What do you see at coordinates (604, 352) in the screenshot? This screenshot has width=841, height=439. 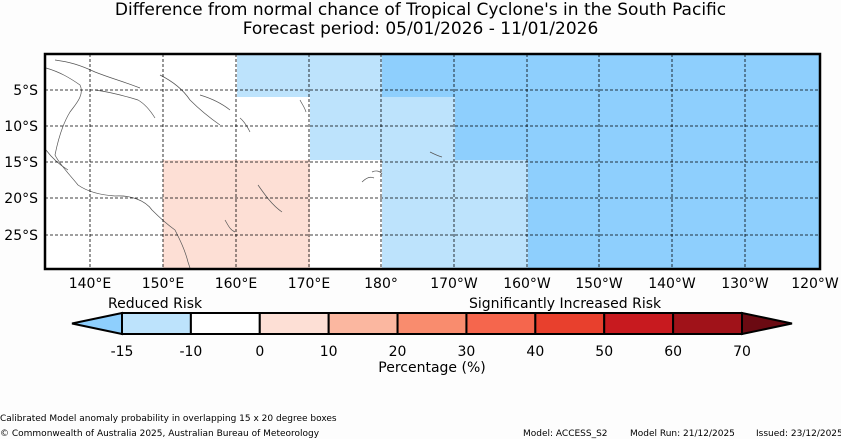 I see `colorbar-tick-label: 50` at bounding box center [604, 352].